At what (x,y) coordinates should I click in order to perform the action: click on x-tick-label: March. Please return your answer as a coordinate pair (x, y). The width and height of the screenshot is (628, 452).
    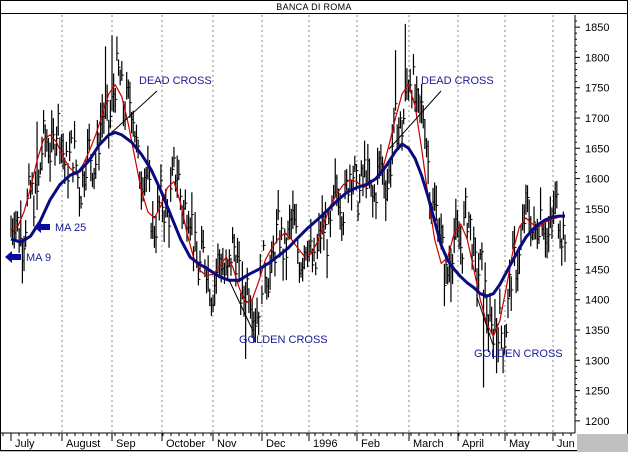
    Looking at the image, I should click on (428, 444).